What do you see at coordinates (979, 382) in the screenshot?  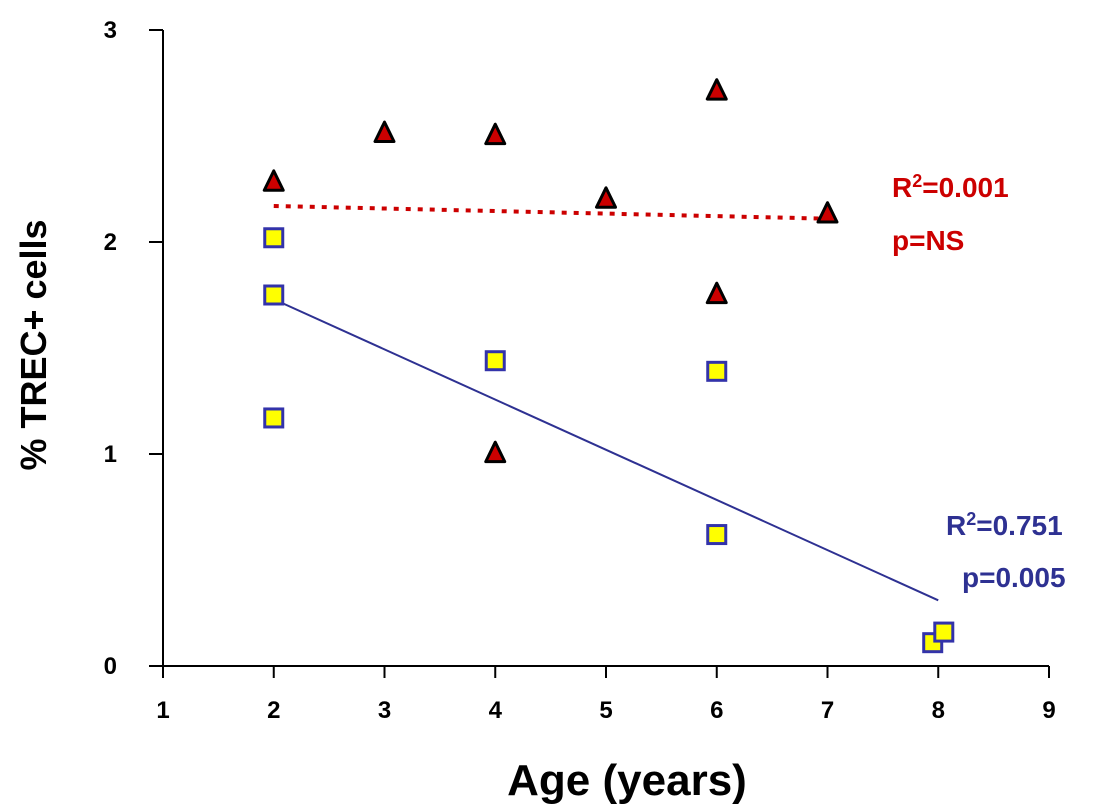 I see `annotations: R2=0.001 p=NS R2=0.751 p=0.005` at bounding box center [979, 382].